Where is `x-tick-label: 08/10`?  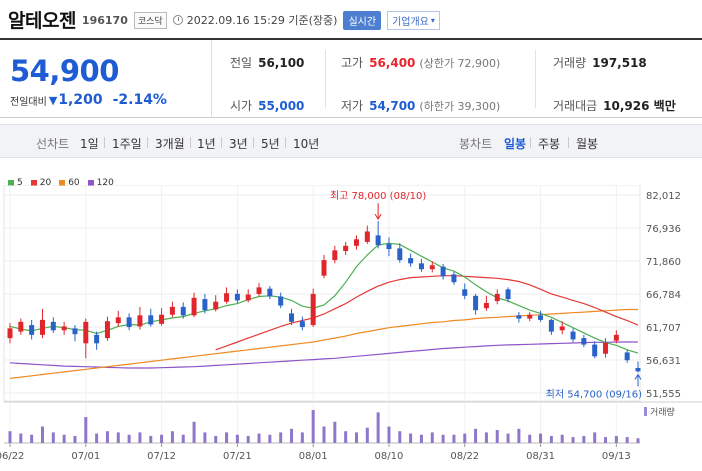
x-tick-label: 08/10 is located at coordinates (389, 456).